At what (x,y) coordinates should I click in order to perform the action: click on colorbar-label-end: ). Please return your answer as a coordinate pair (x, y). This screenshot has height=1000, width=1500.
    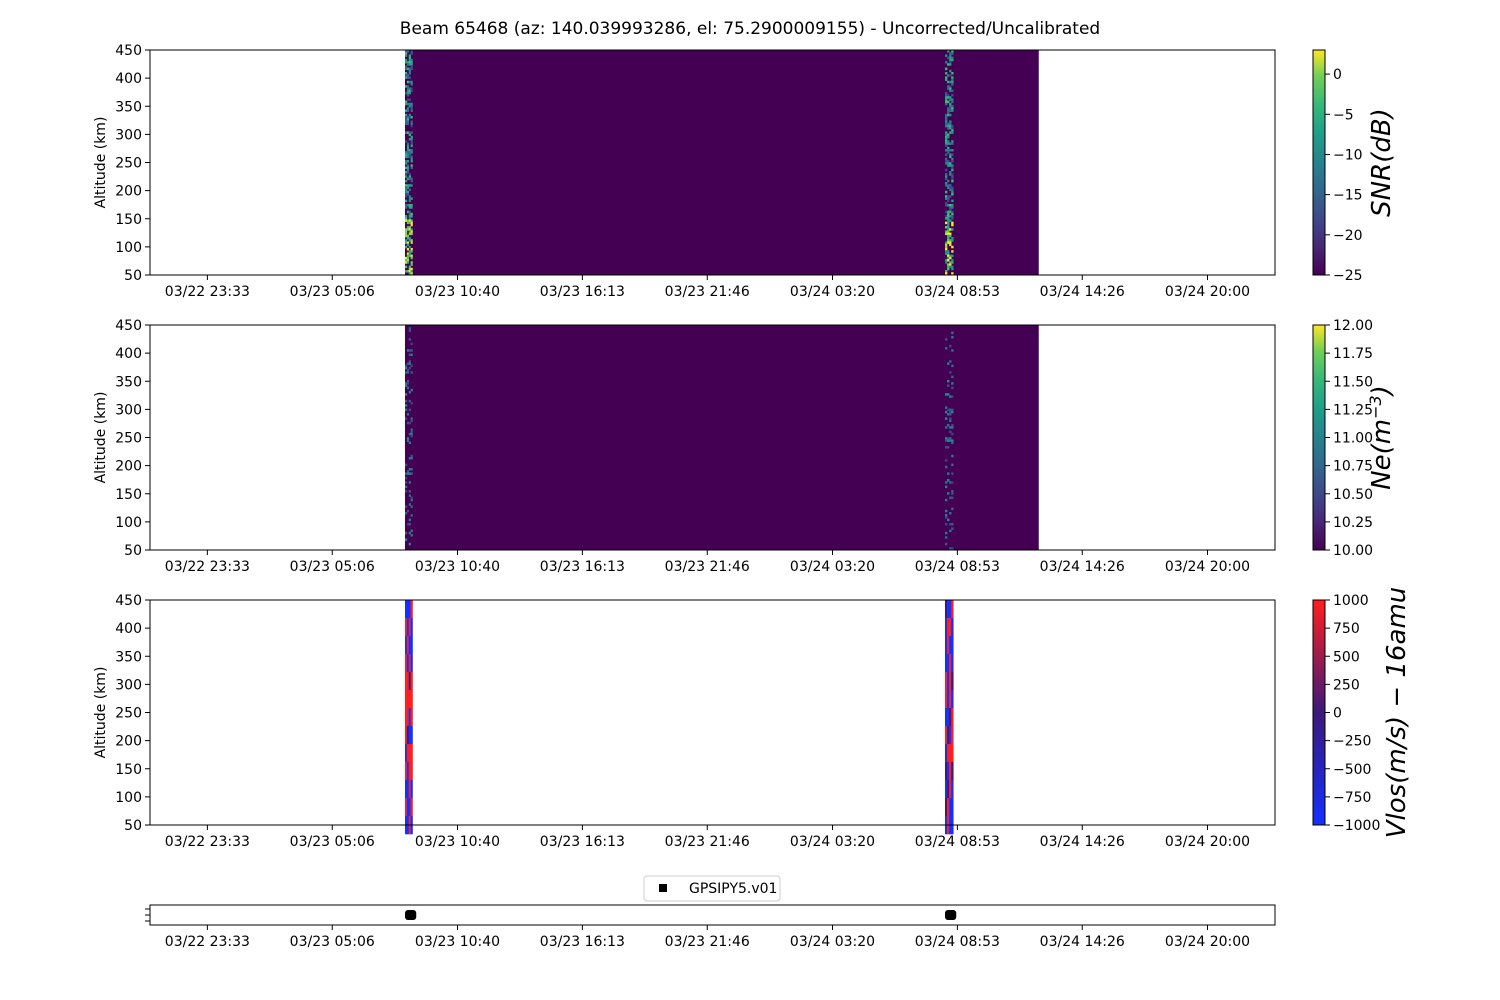
    Looking at the image, I should click on (1382, 391).